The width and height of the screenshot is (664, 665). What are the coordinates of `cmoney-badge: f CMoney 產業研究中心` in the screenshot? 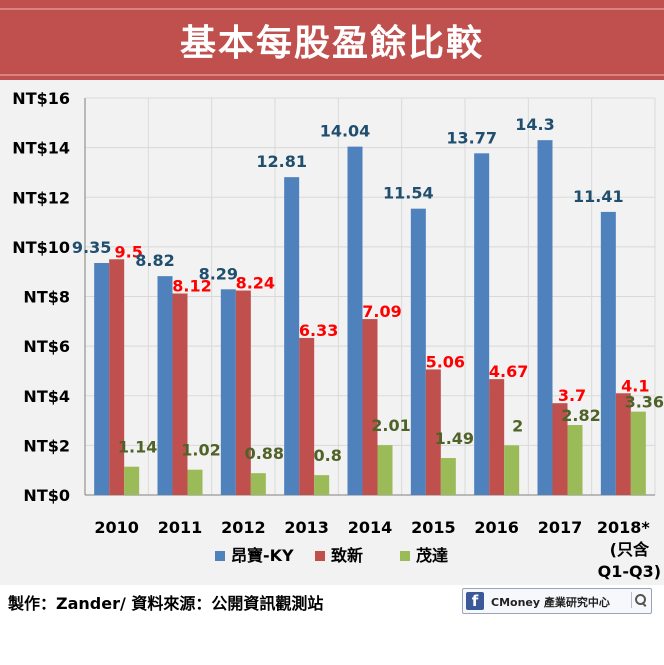 It's located at (557, 601).